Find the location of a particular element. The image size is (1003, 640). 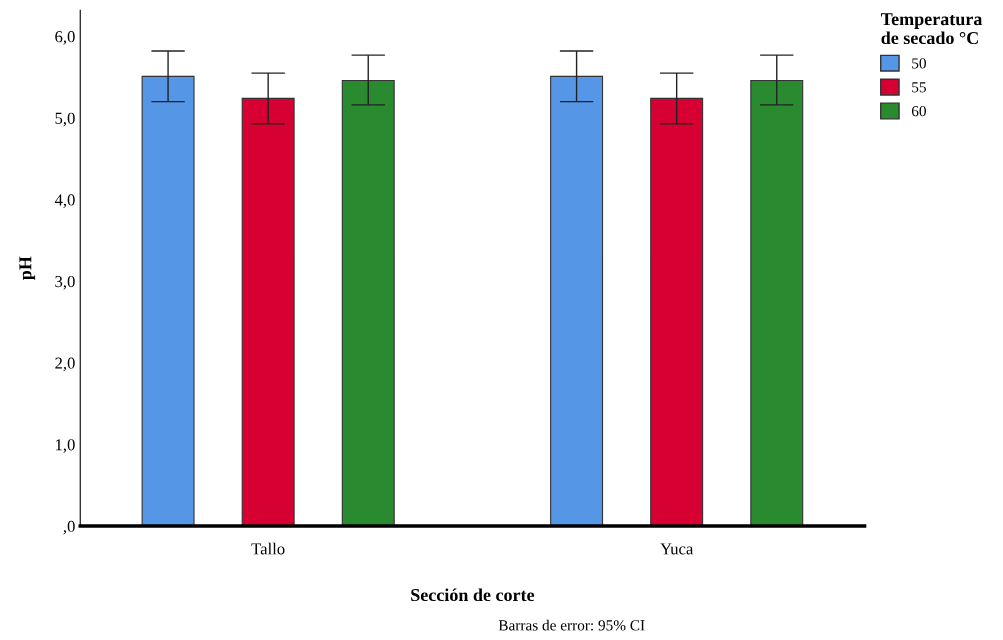

y-tick-label: 5,0 is located at coordinates (65, 119).